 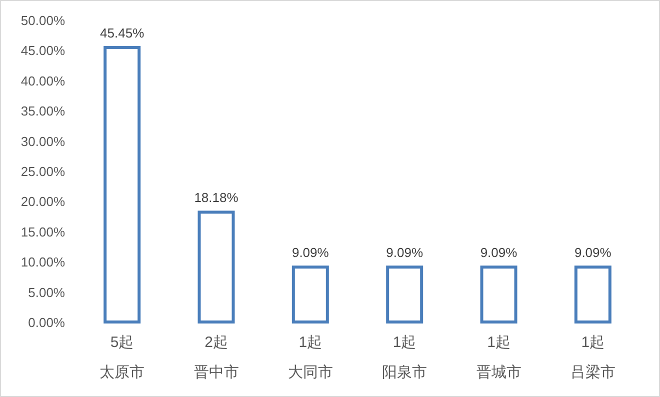 I want to click on xtick: 吕梁市, so click(x=593, y=372).